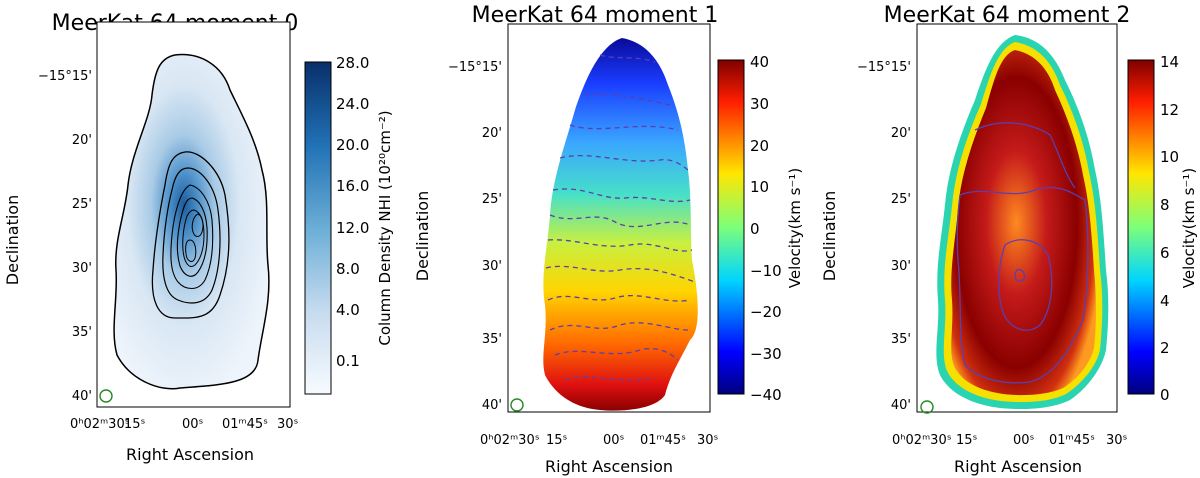  I want to click on dispersion-map, so click(1023, 223).